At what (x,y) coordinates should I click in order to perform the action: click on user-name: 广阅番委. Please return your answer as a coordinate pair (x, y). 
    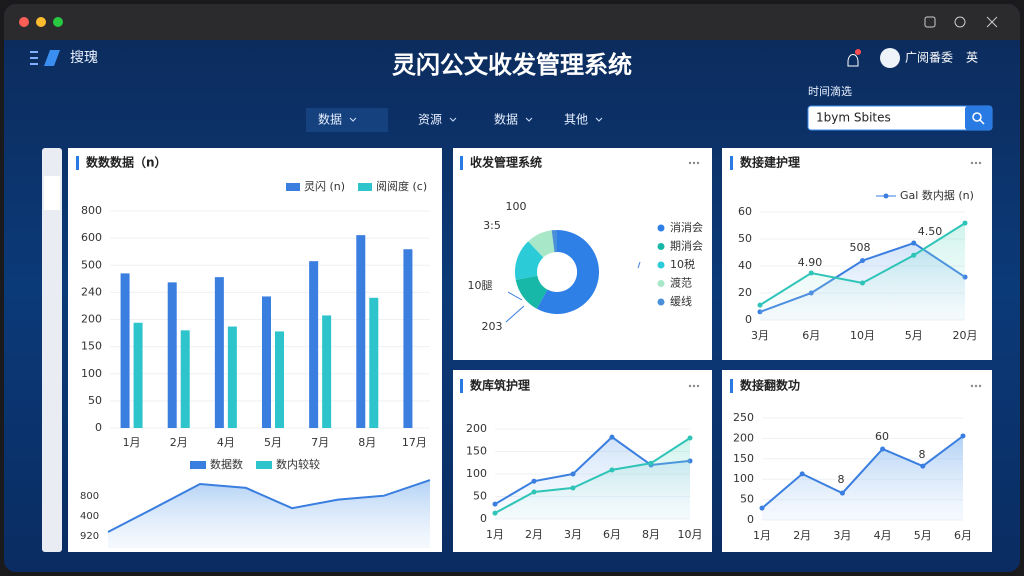
    Looking at the image, I should click on (929, 58).